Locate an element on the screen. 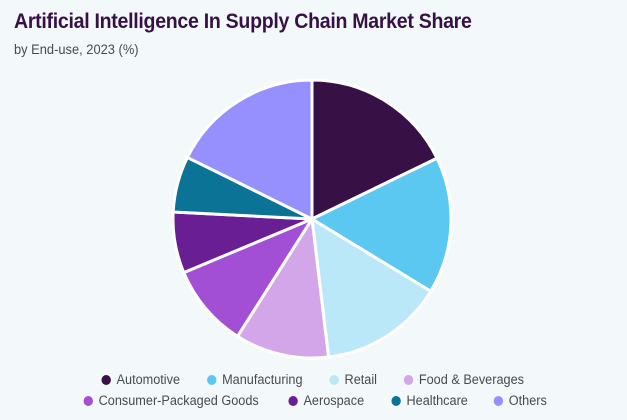 This screenshot has width=627, height=420. legend-label: Retail is located at coordinates (360, 379).